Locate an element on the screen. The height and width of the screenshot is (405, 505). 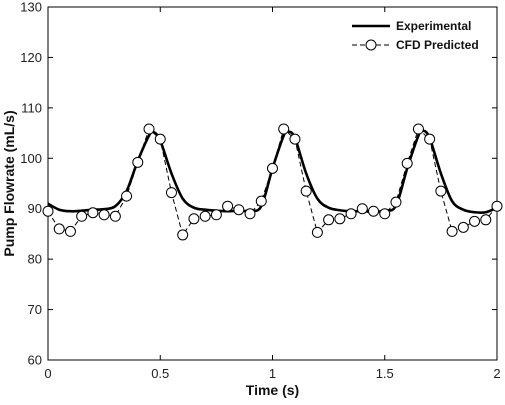
legend: Experimental CFD Predicted is located at coordinates (415, 35).